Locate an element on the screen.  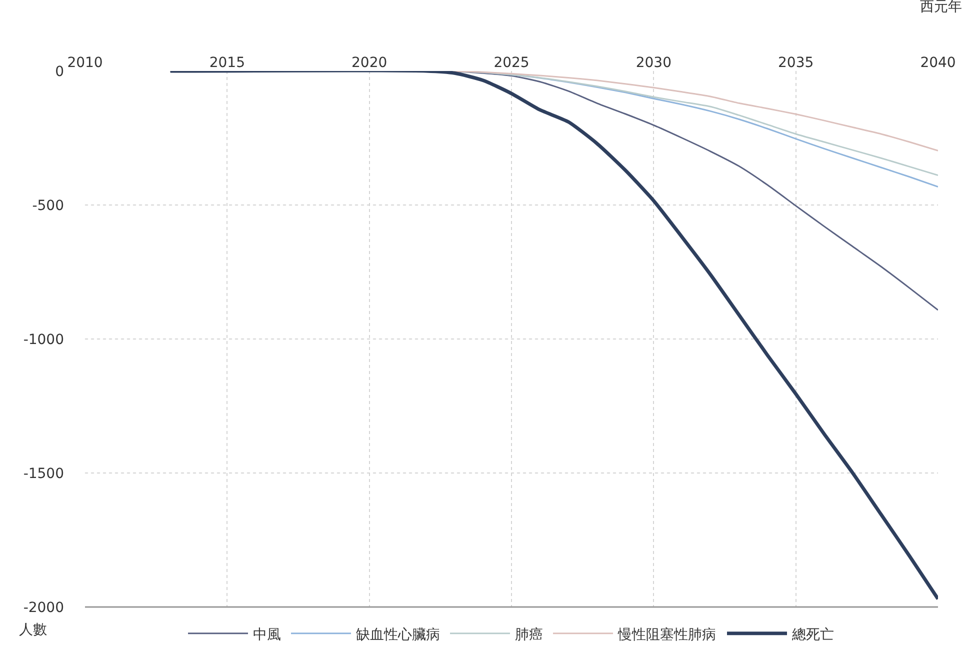
y-tick-label: -1500 is located at coordinates (43, 474).